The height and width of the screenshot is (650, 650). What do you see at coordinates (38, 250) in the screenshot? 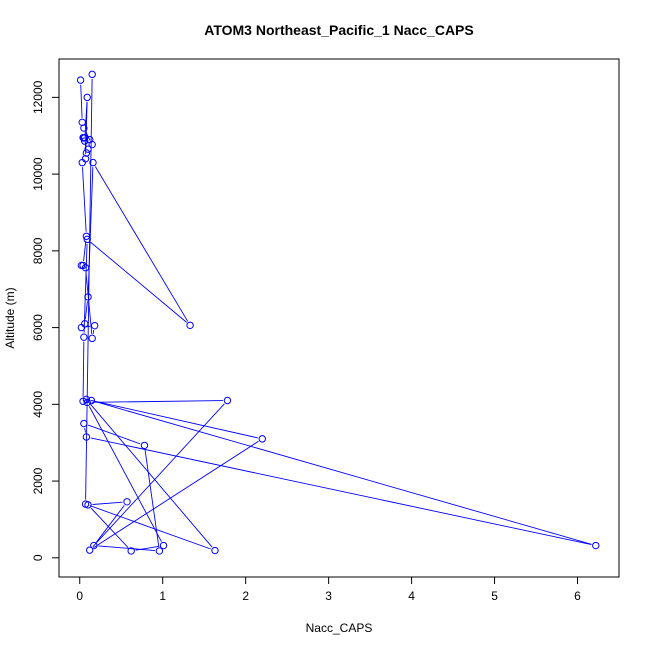
I see `y-tick-label: 8000` at bounding box center [38, 250].